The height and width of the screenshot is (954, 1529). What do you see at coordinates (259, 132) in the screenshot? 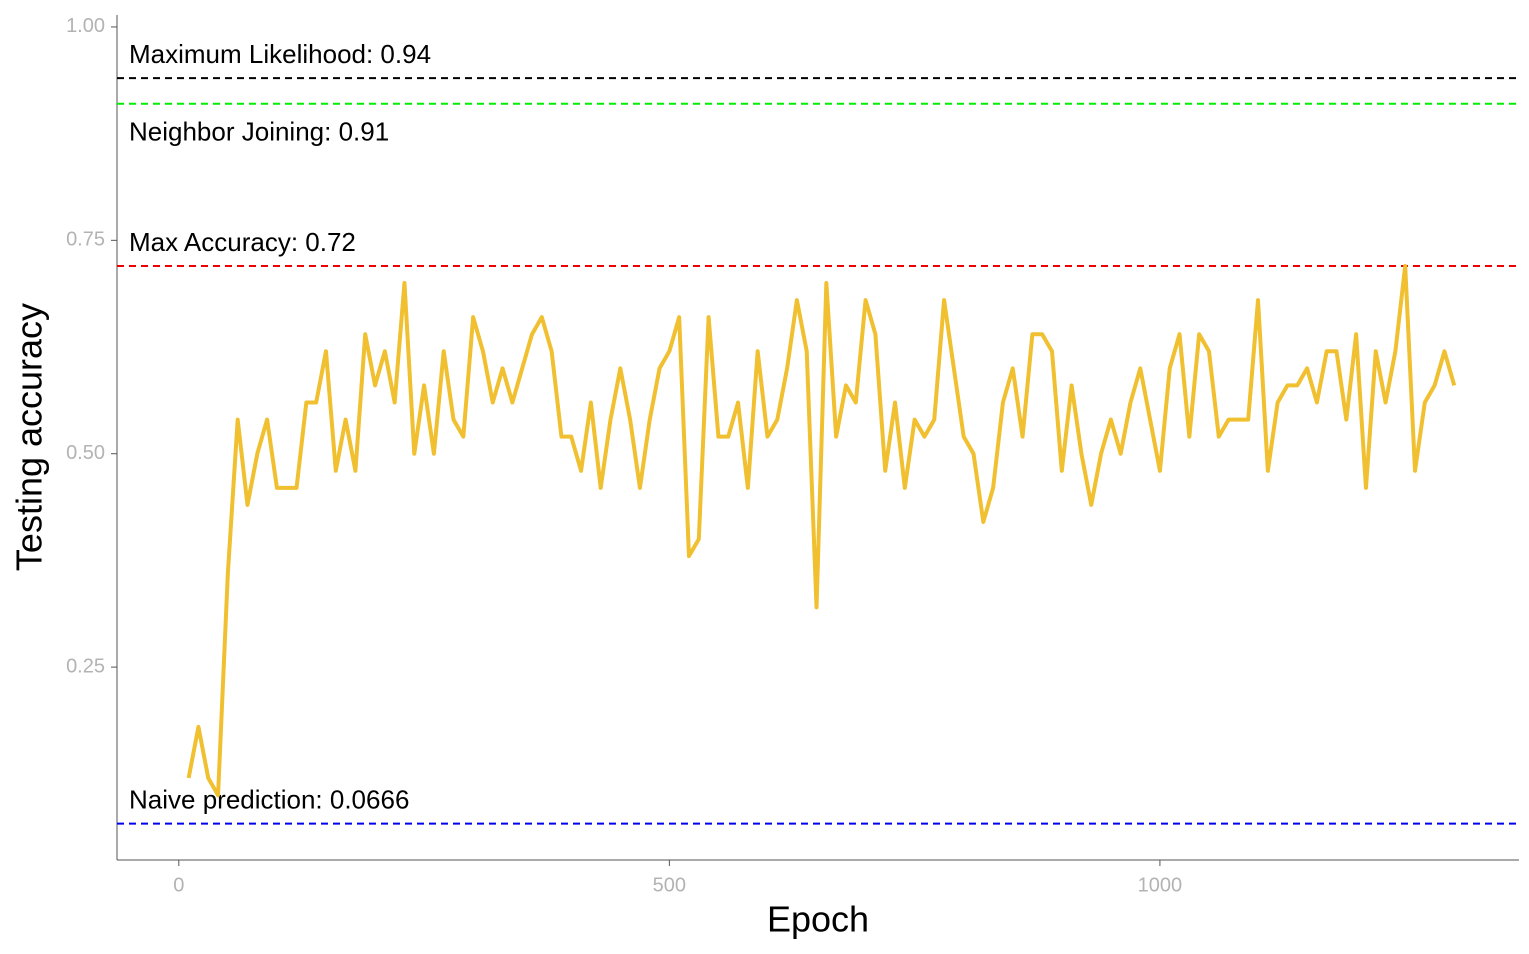
I see `reference-label: Neighbor Joining: 0.91` at bounding box center [259, 132].